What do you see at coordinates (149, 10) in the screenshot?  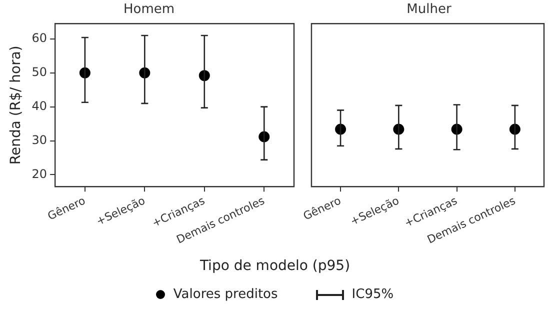 I see `chart-title: Homem` at bounding box center [149, 10].